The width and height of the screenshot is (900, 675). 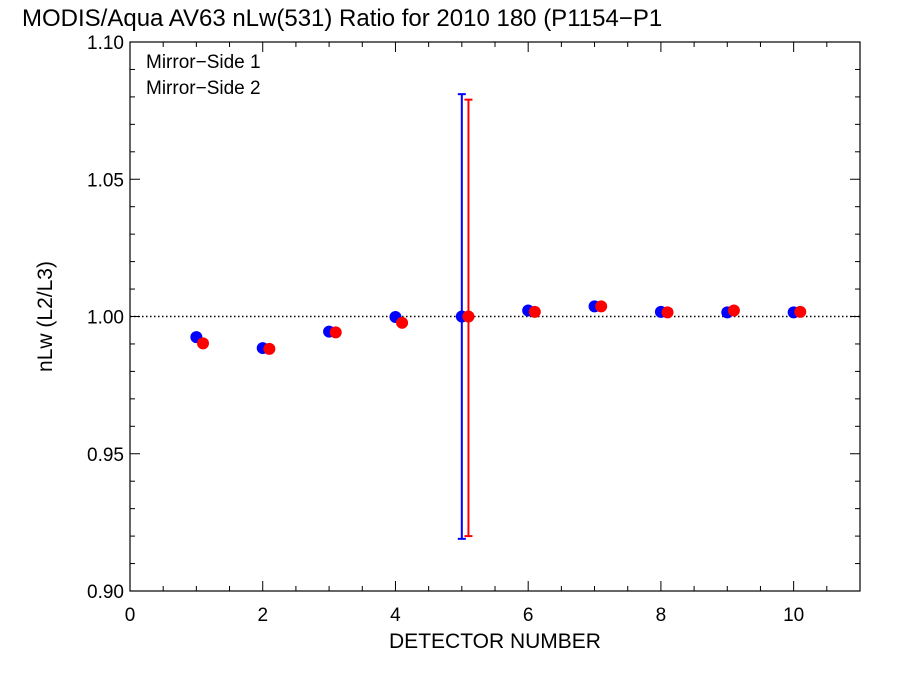 I want to click on y-tick-label: 1.00, so click(x=105, y=318).